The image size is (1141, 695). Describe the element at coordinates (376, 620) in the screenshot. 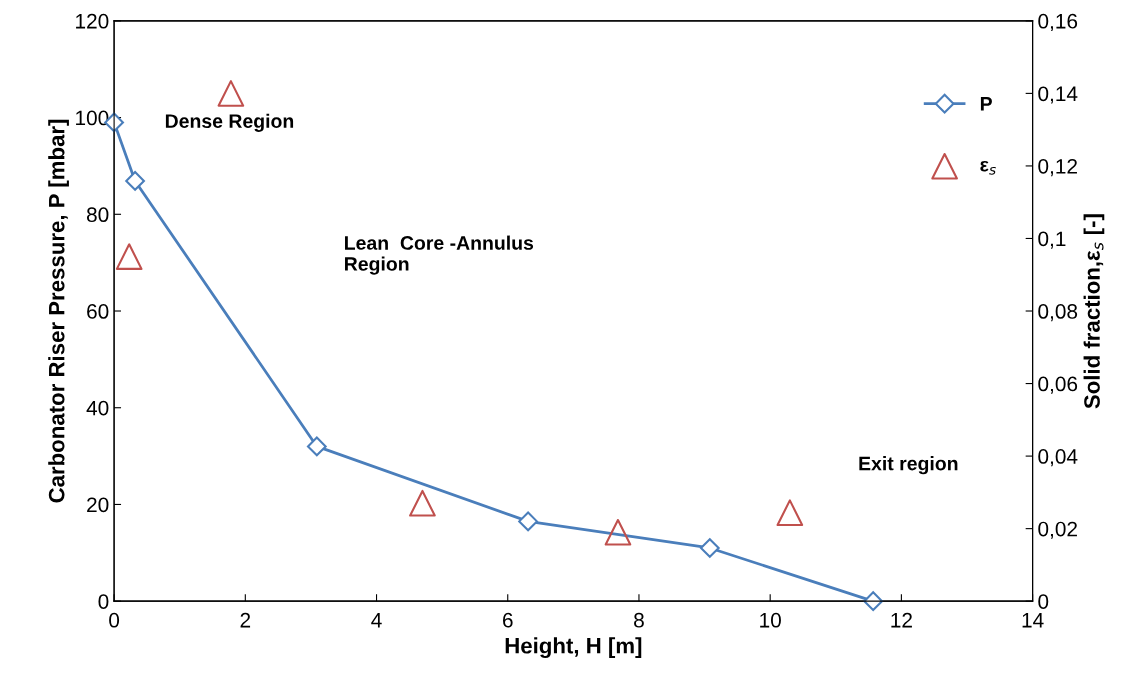

I see `x-tick-label: 4` at that location.